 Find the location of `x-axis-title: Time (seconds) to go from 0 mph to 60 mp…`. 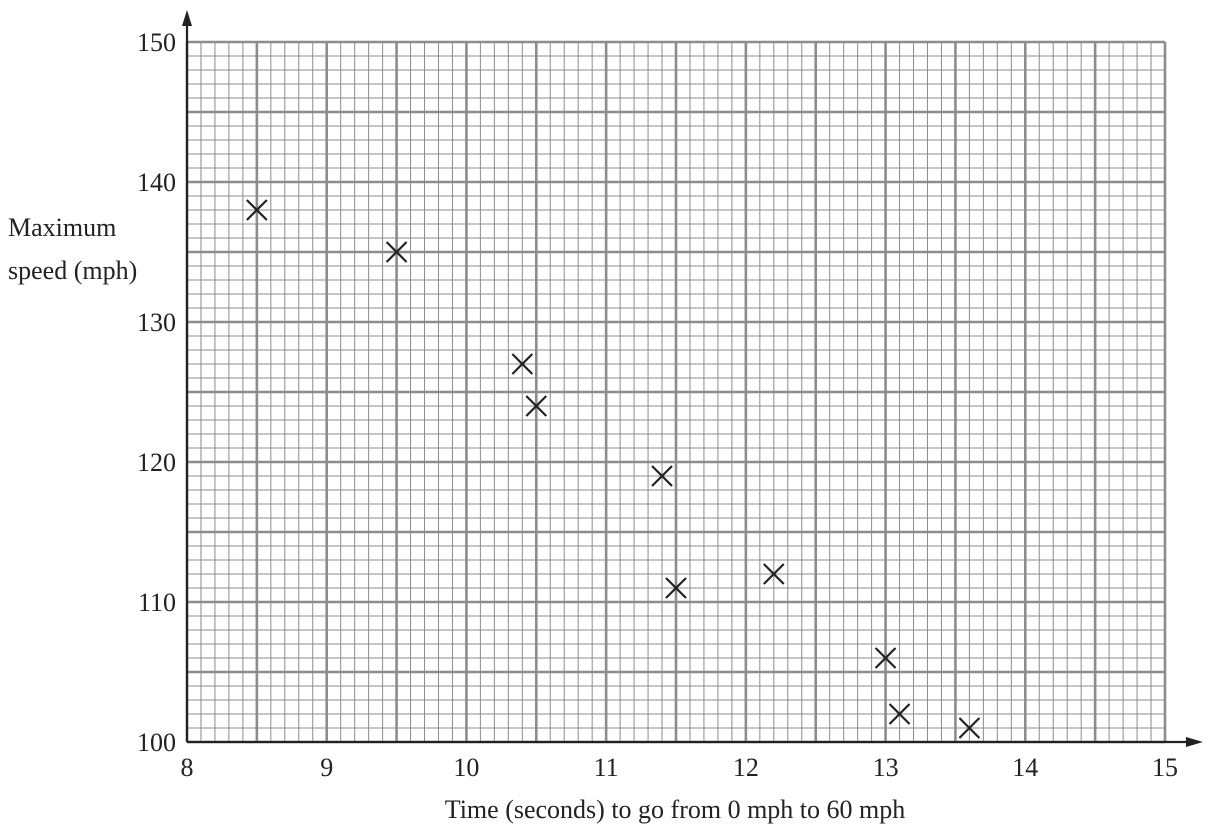

x-axis-title: Time (seconds) to go from 0 mph to 60 mp… is located at coordinates (675, 809).